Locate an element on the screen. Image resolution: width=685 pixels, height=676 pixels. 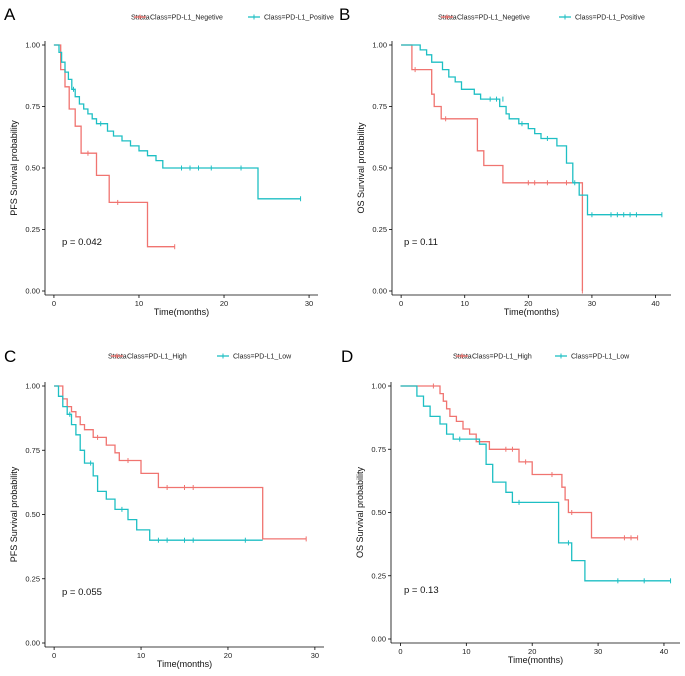
panel-letter: B is located at coordinates (344, 14).